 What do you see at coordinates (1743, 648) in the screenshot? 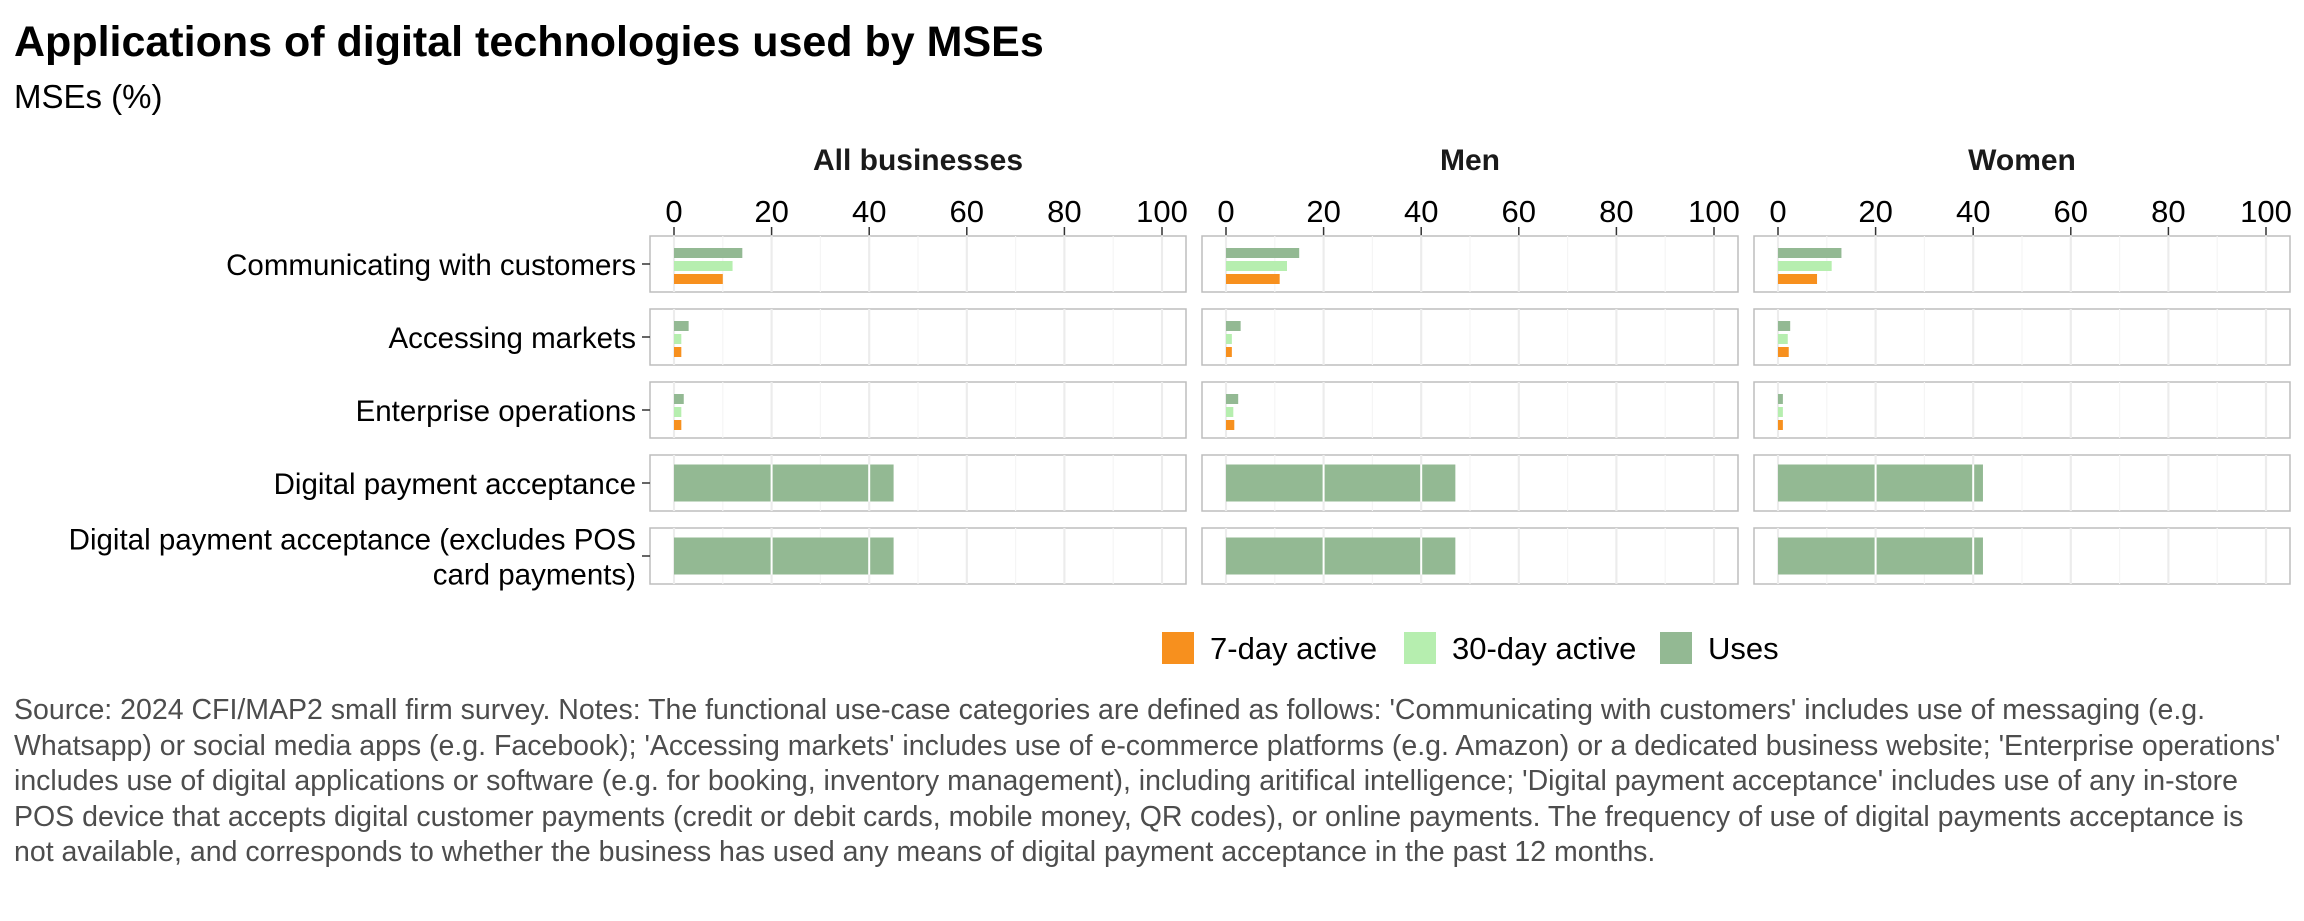
I see `legend-label: Uses` at bounding box center [1743, 648].